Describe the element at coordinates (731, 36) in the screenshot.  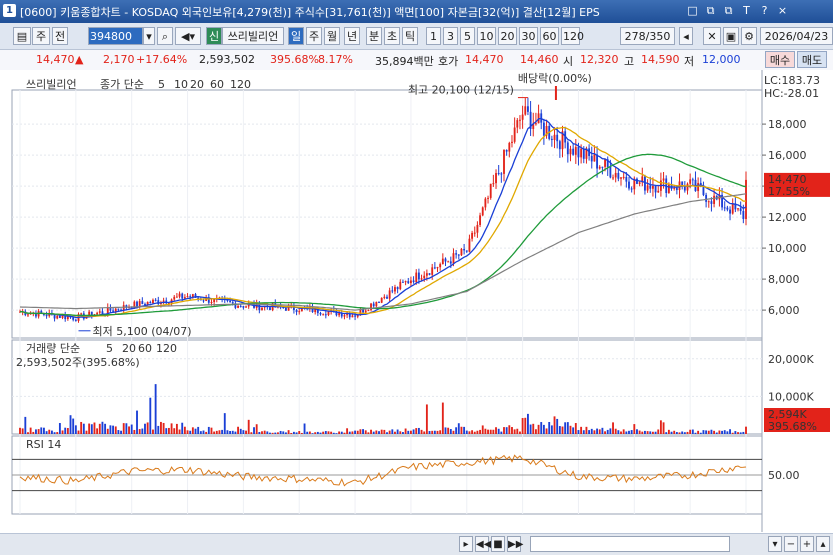
I see `save-icon: ▣` at that location.